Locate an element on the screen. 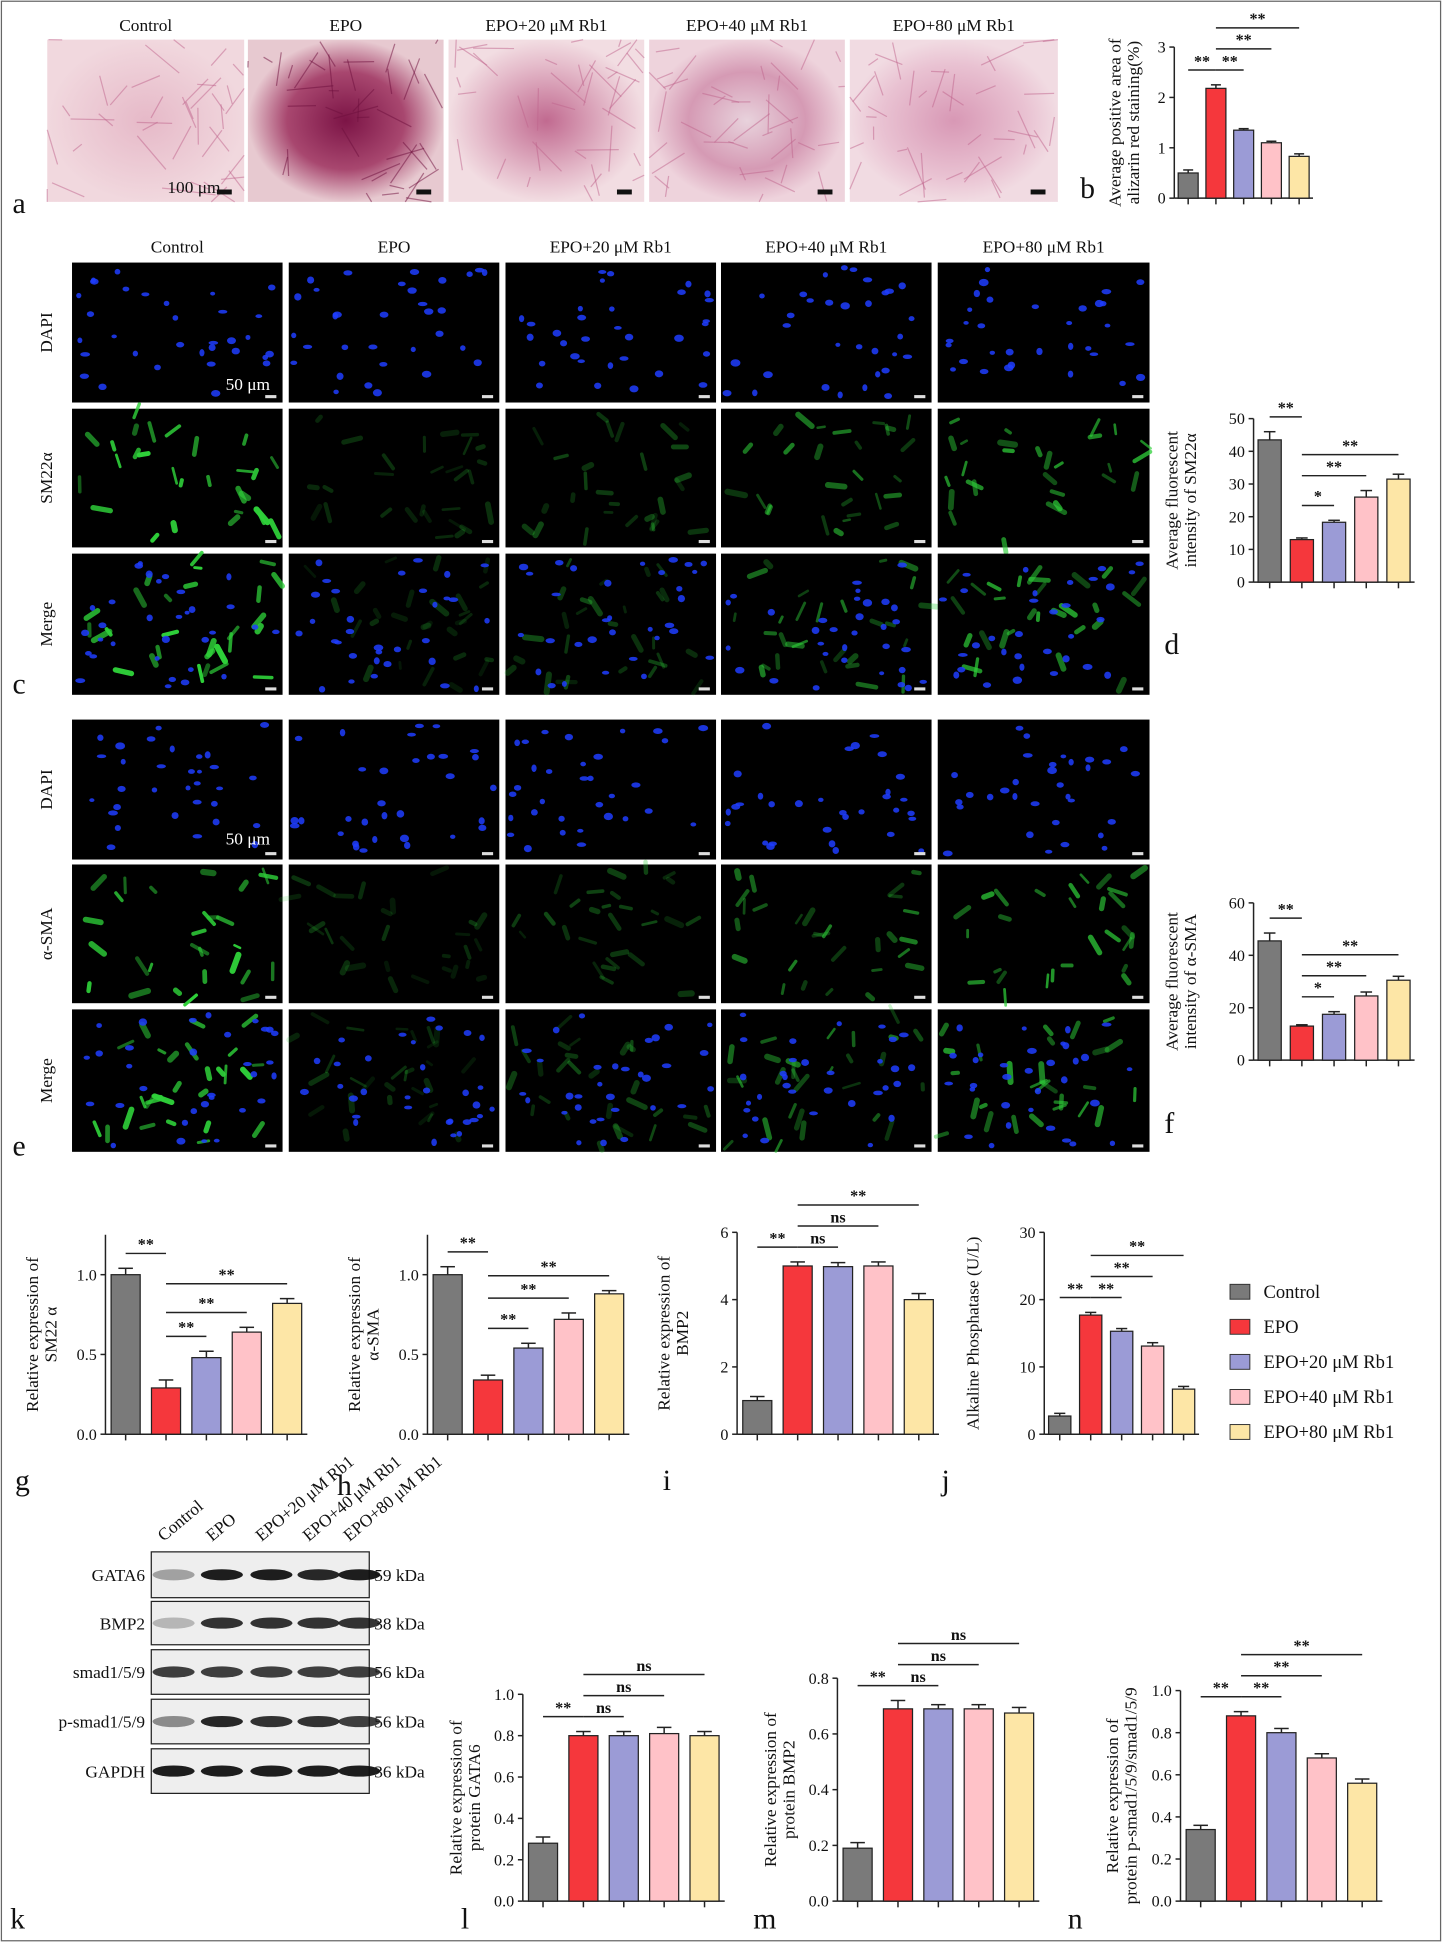 Image resolution: width=1442 pixels, height=1942 pixels. y-tick-label: 0.0 is located at coordinates (409, 1435).